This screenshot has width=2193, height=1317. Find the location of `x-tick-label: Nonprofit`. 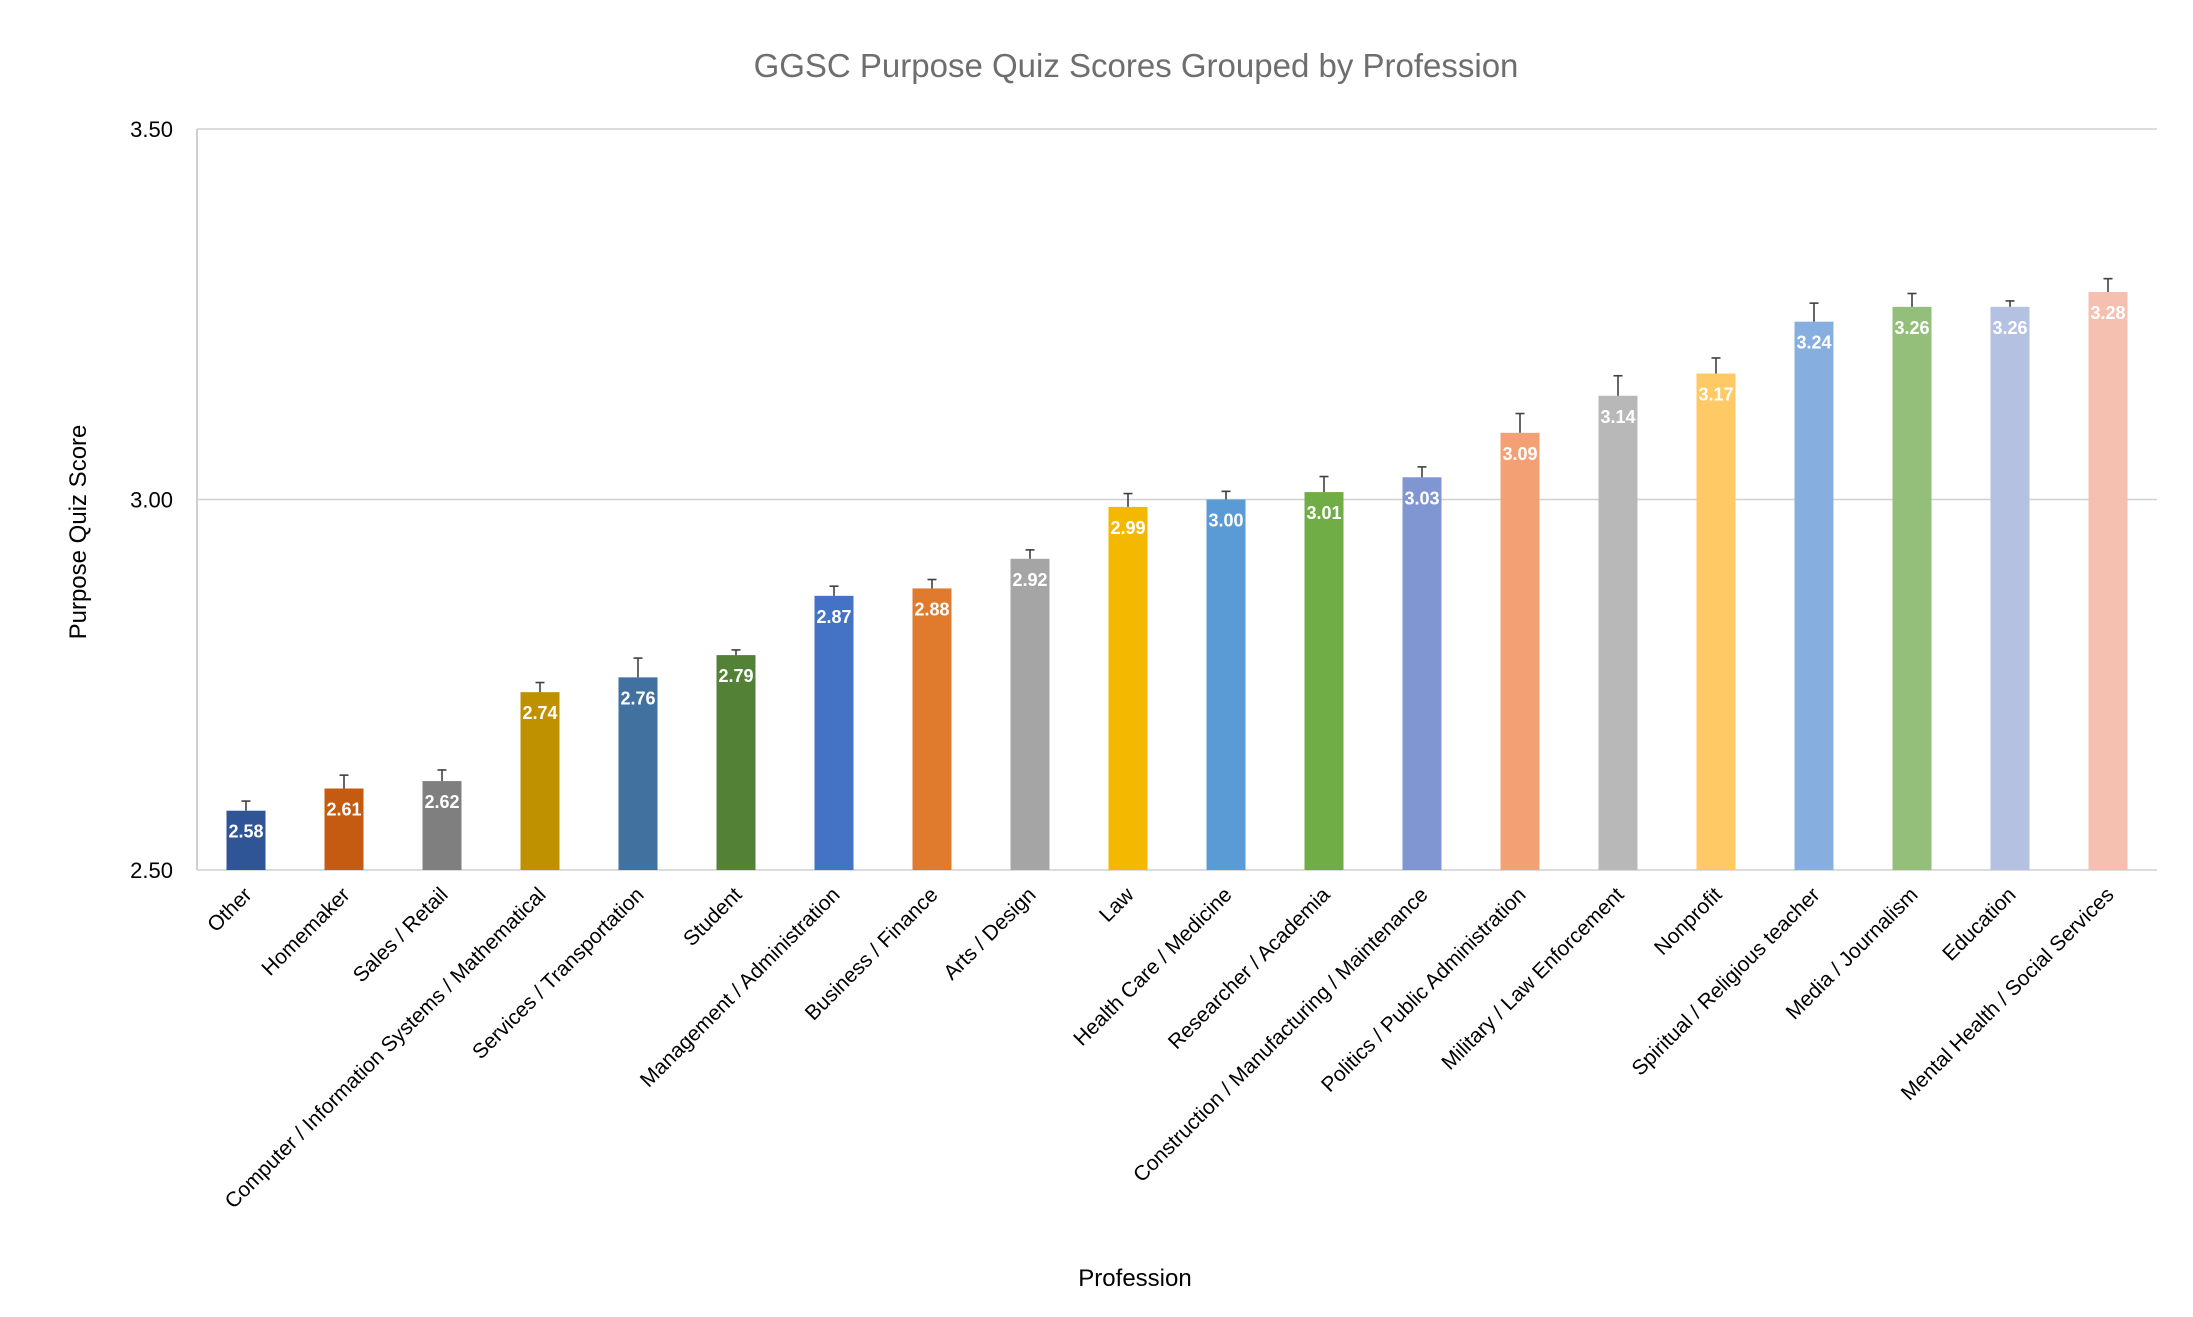

x-tick-label: Nonprofit is located at coordinates (1688, 921).